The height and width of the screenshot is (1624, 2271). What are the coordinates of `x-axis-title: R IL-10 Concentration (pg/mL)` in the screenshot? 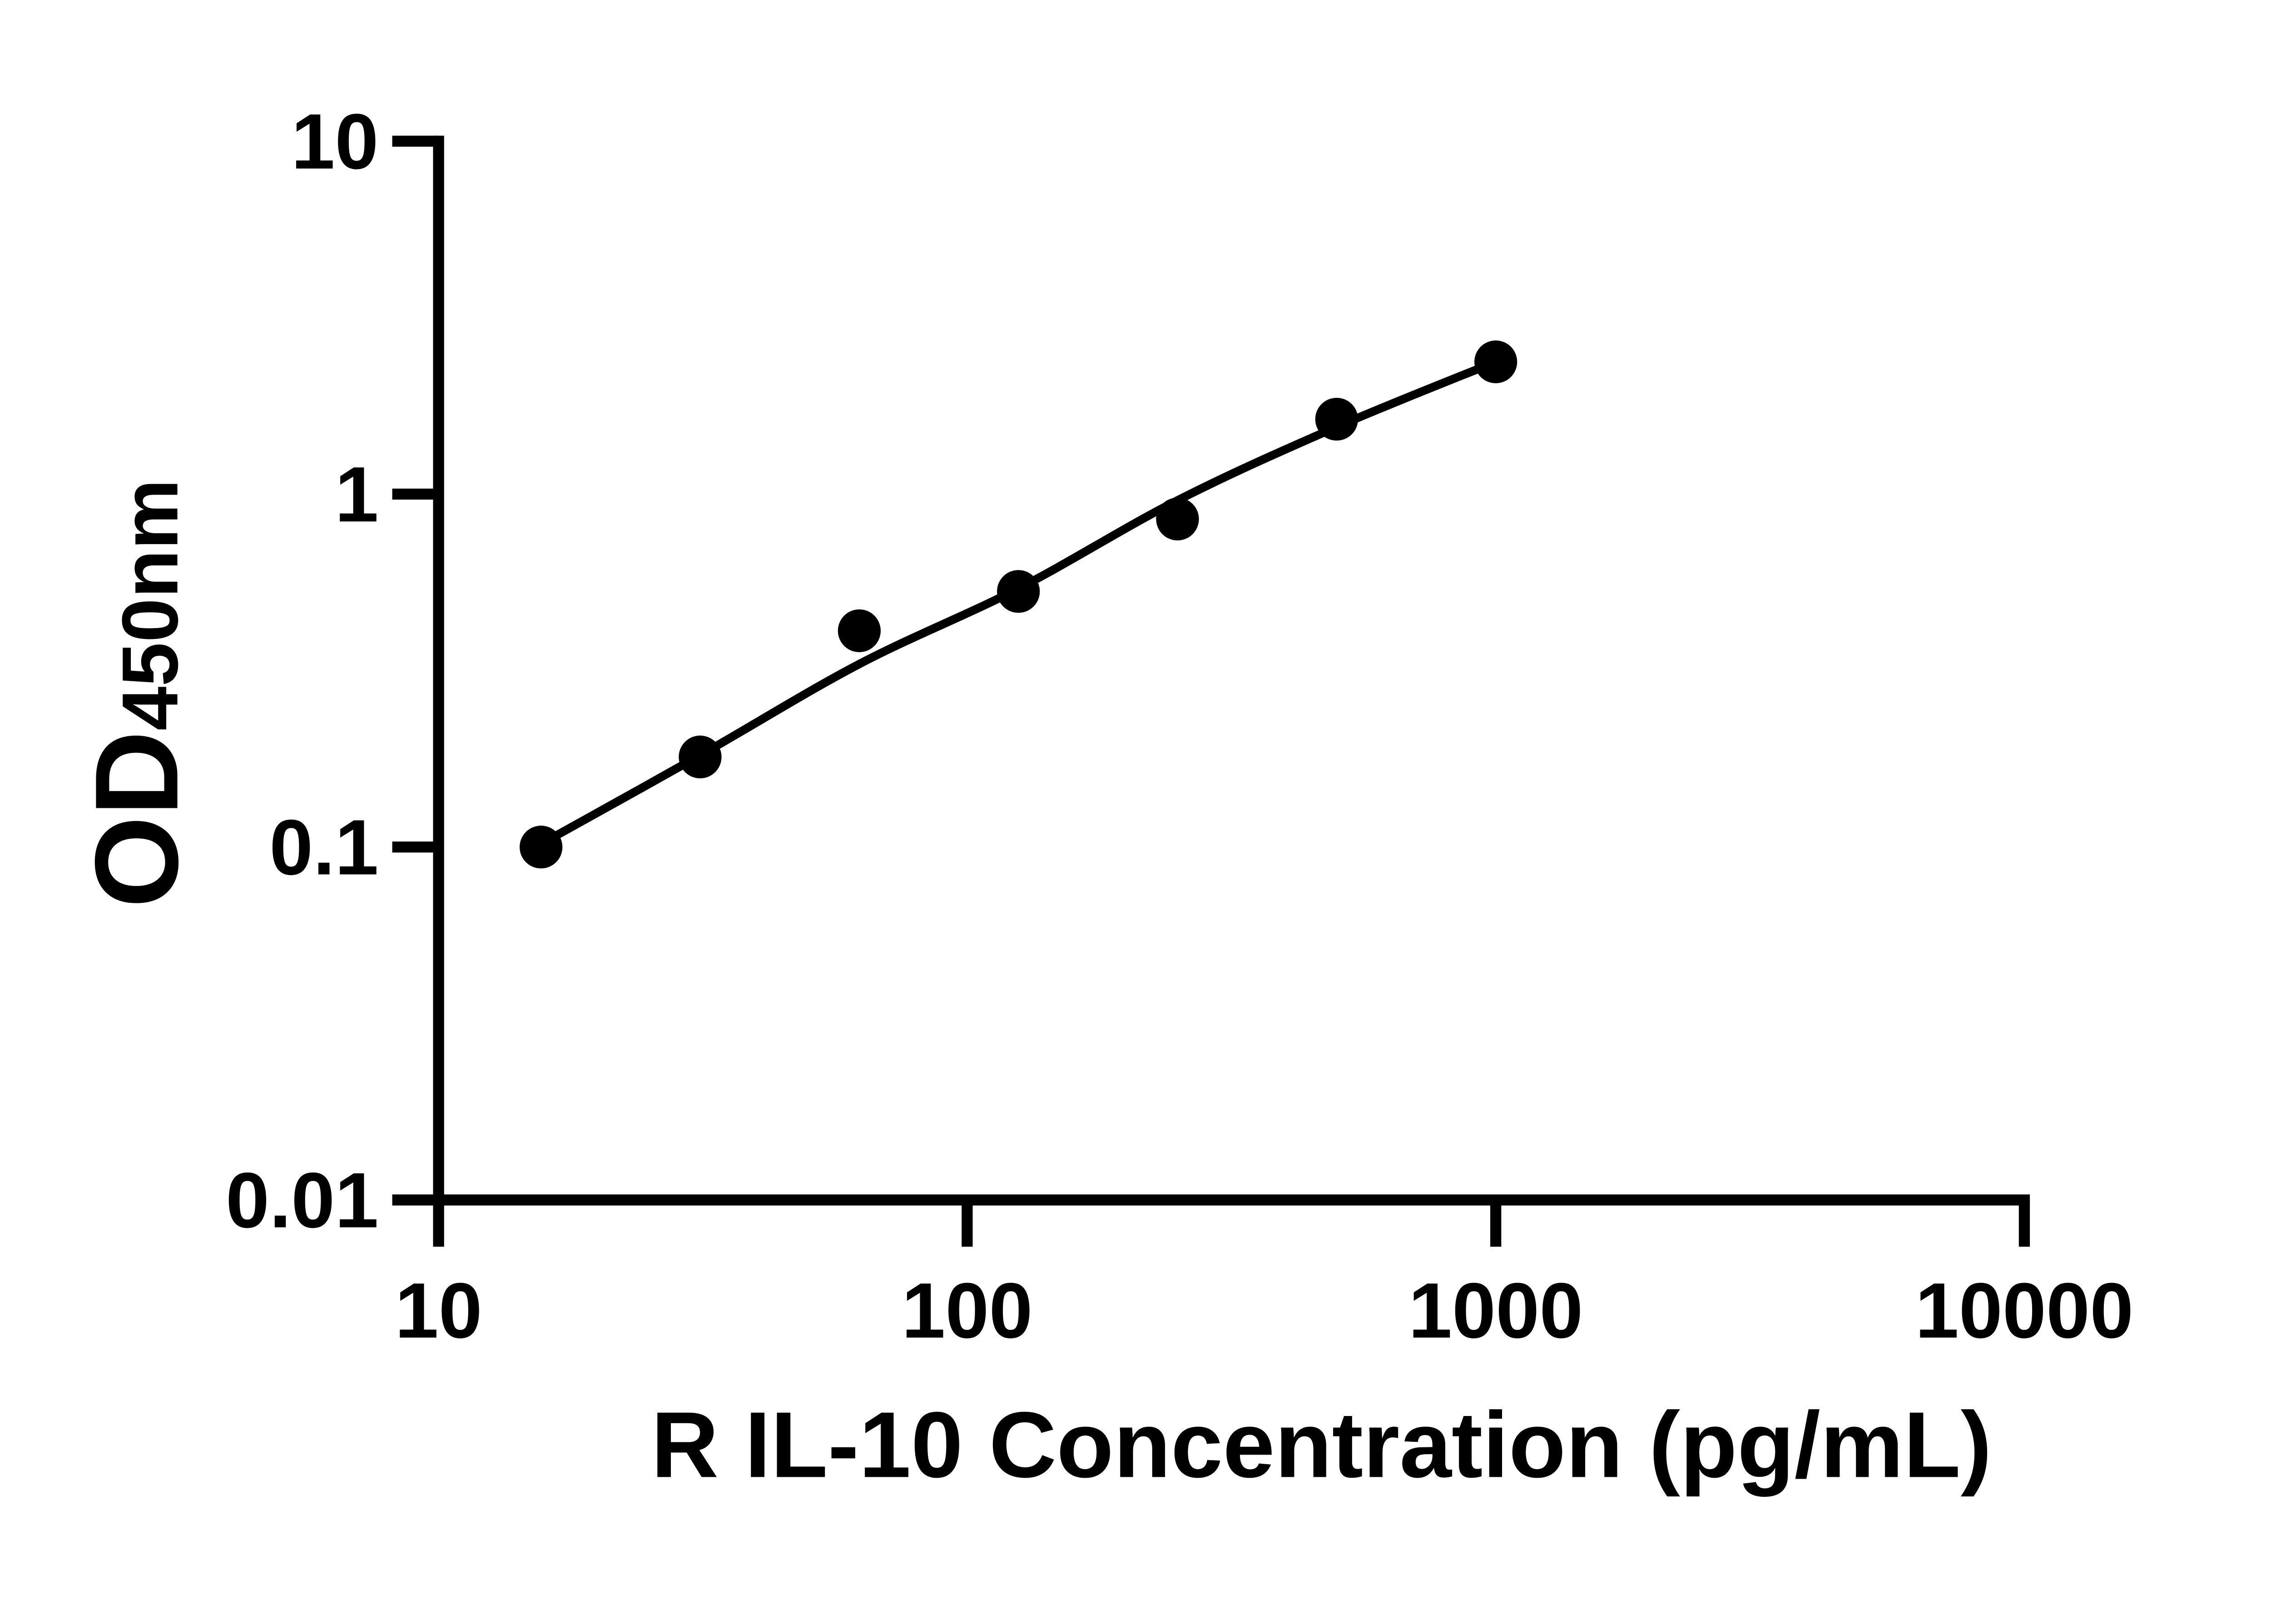 It's located at (1321, 1444).